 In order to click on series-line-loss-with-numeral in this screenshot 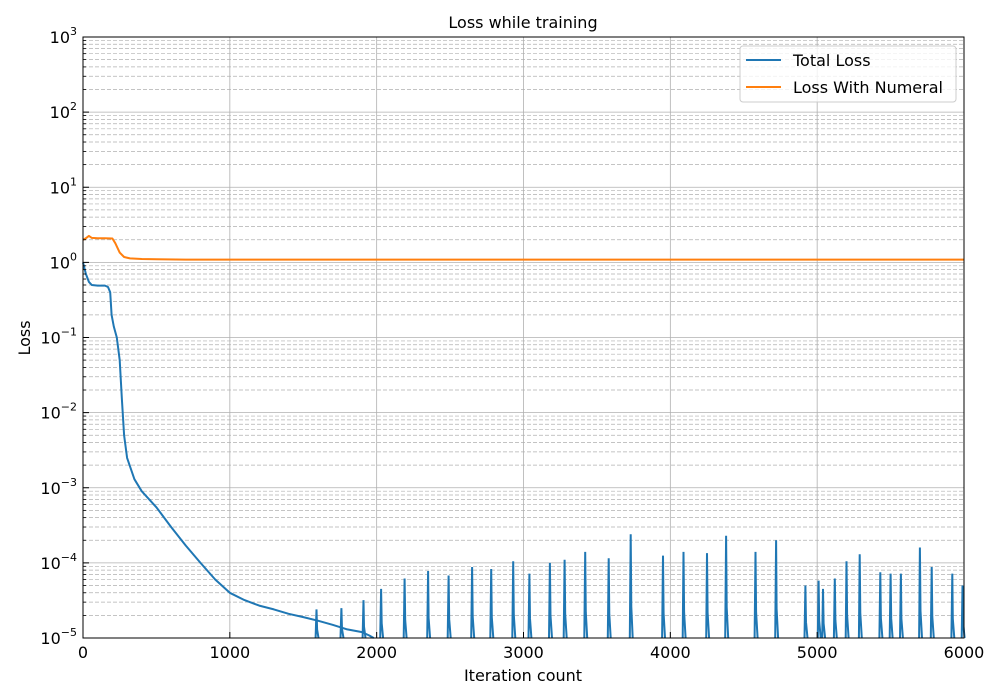, I will do `click(523, 247)`.